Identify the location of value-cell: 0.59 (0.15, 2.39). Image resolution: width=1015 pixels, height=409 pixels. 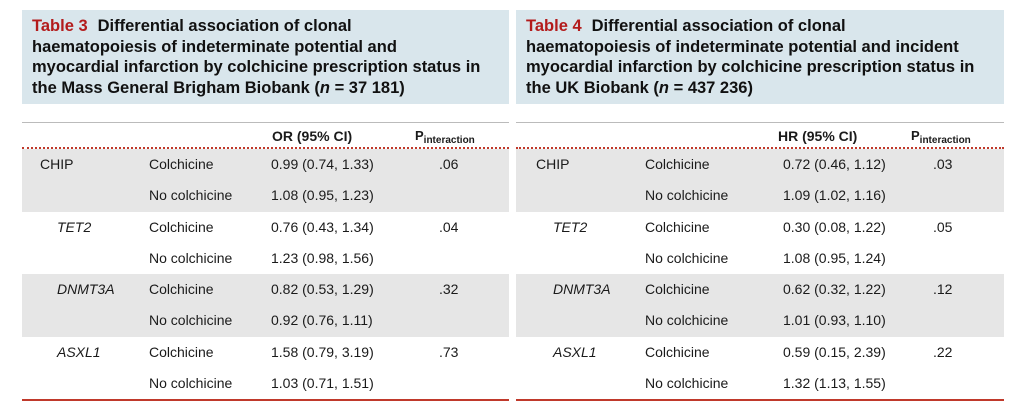
(834, 351).